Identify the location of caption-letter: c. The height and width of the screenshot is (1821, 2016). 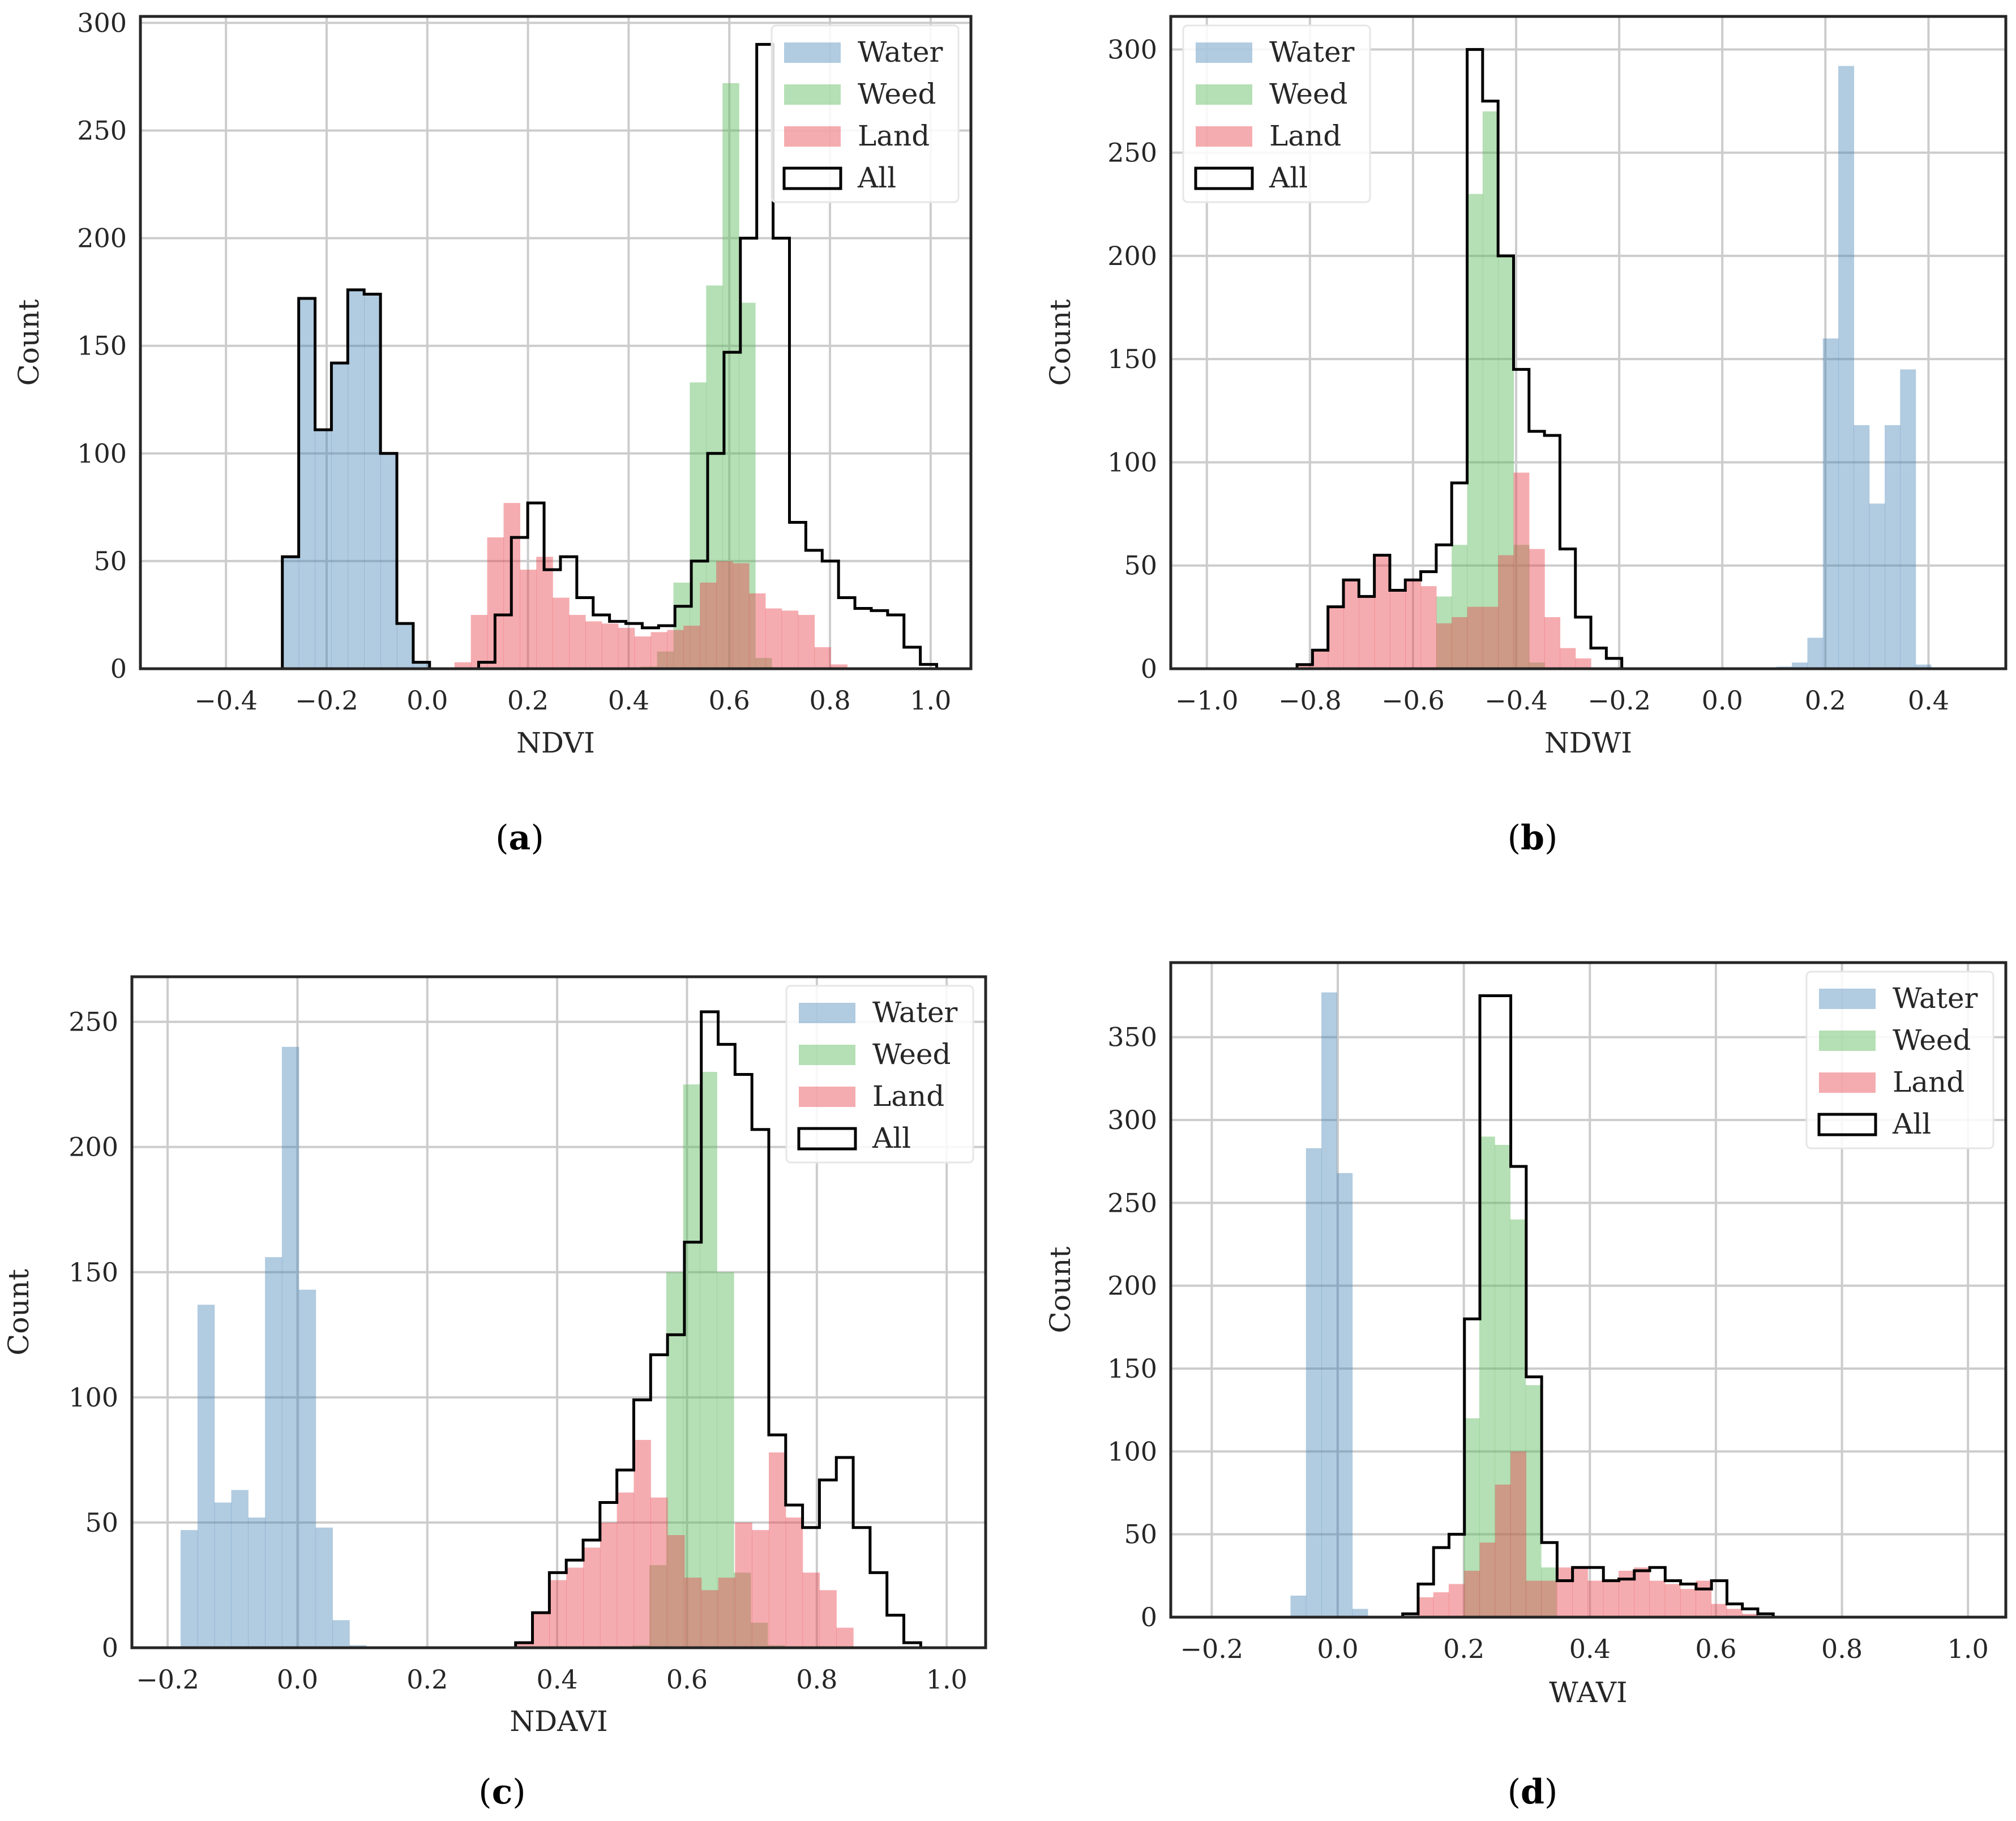
(502, 1792).